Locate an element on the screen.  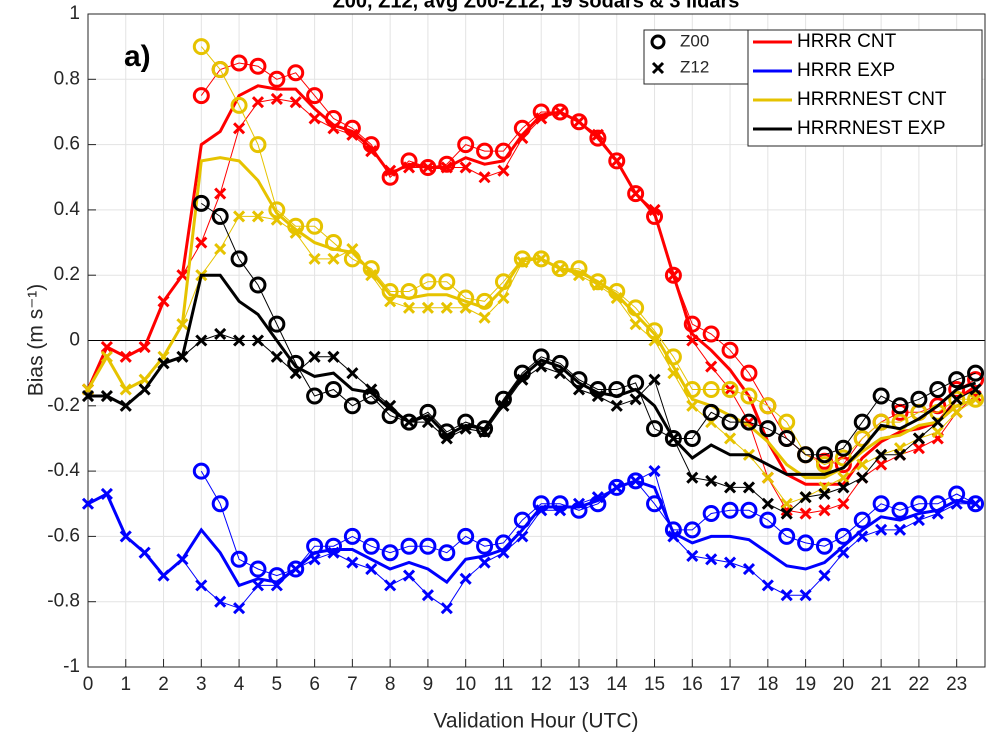
y-tick-label: -0.8 is located at coordinates (63, 601).